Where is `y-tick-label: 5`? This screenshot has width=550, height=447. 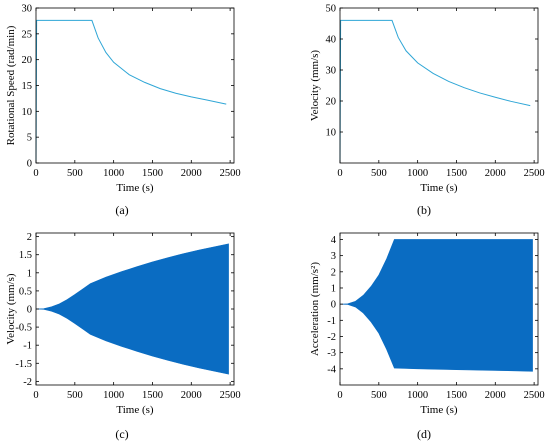 y-tick-label: 5 is located at coordinates (29, 138).